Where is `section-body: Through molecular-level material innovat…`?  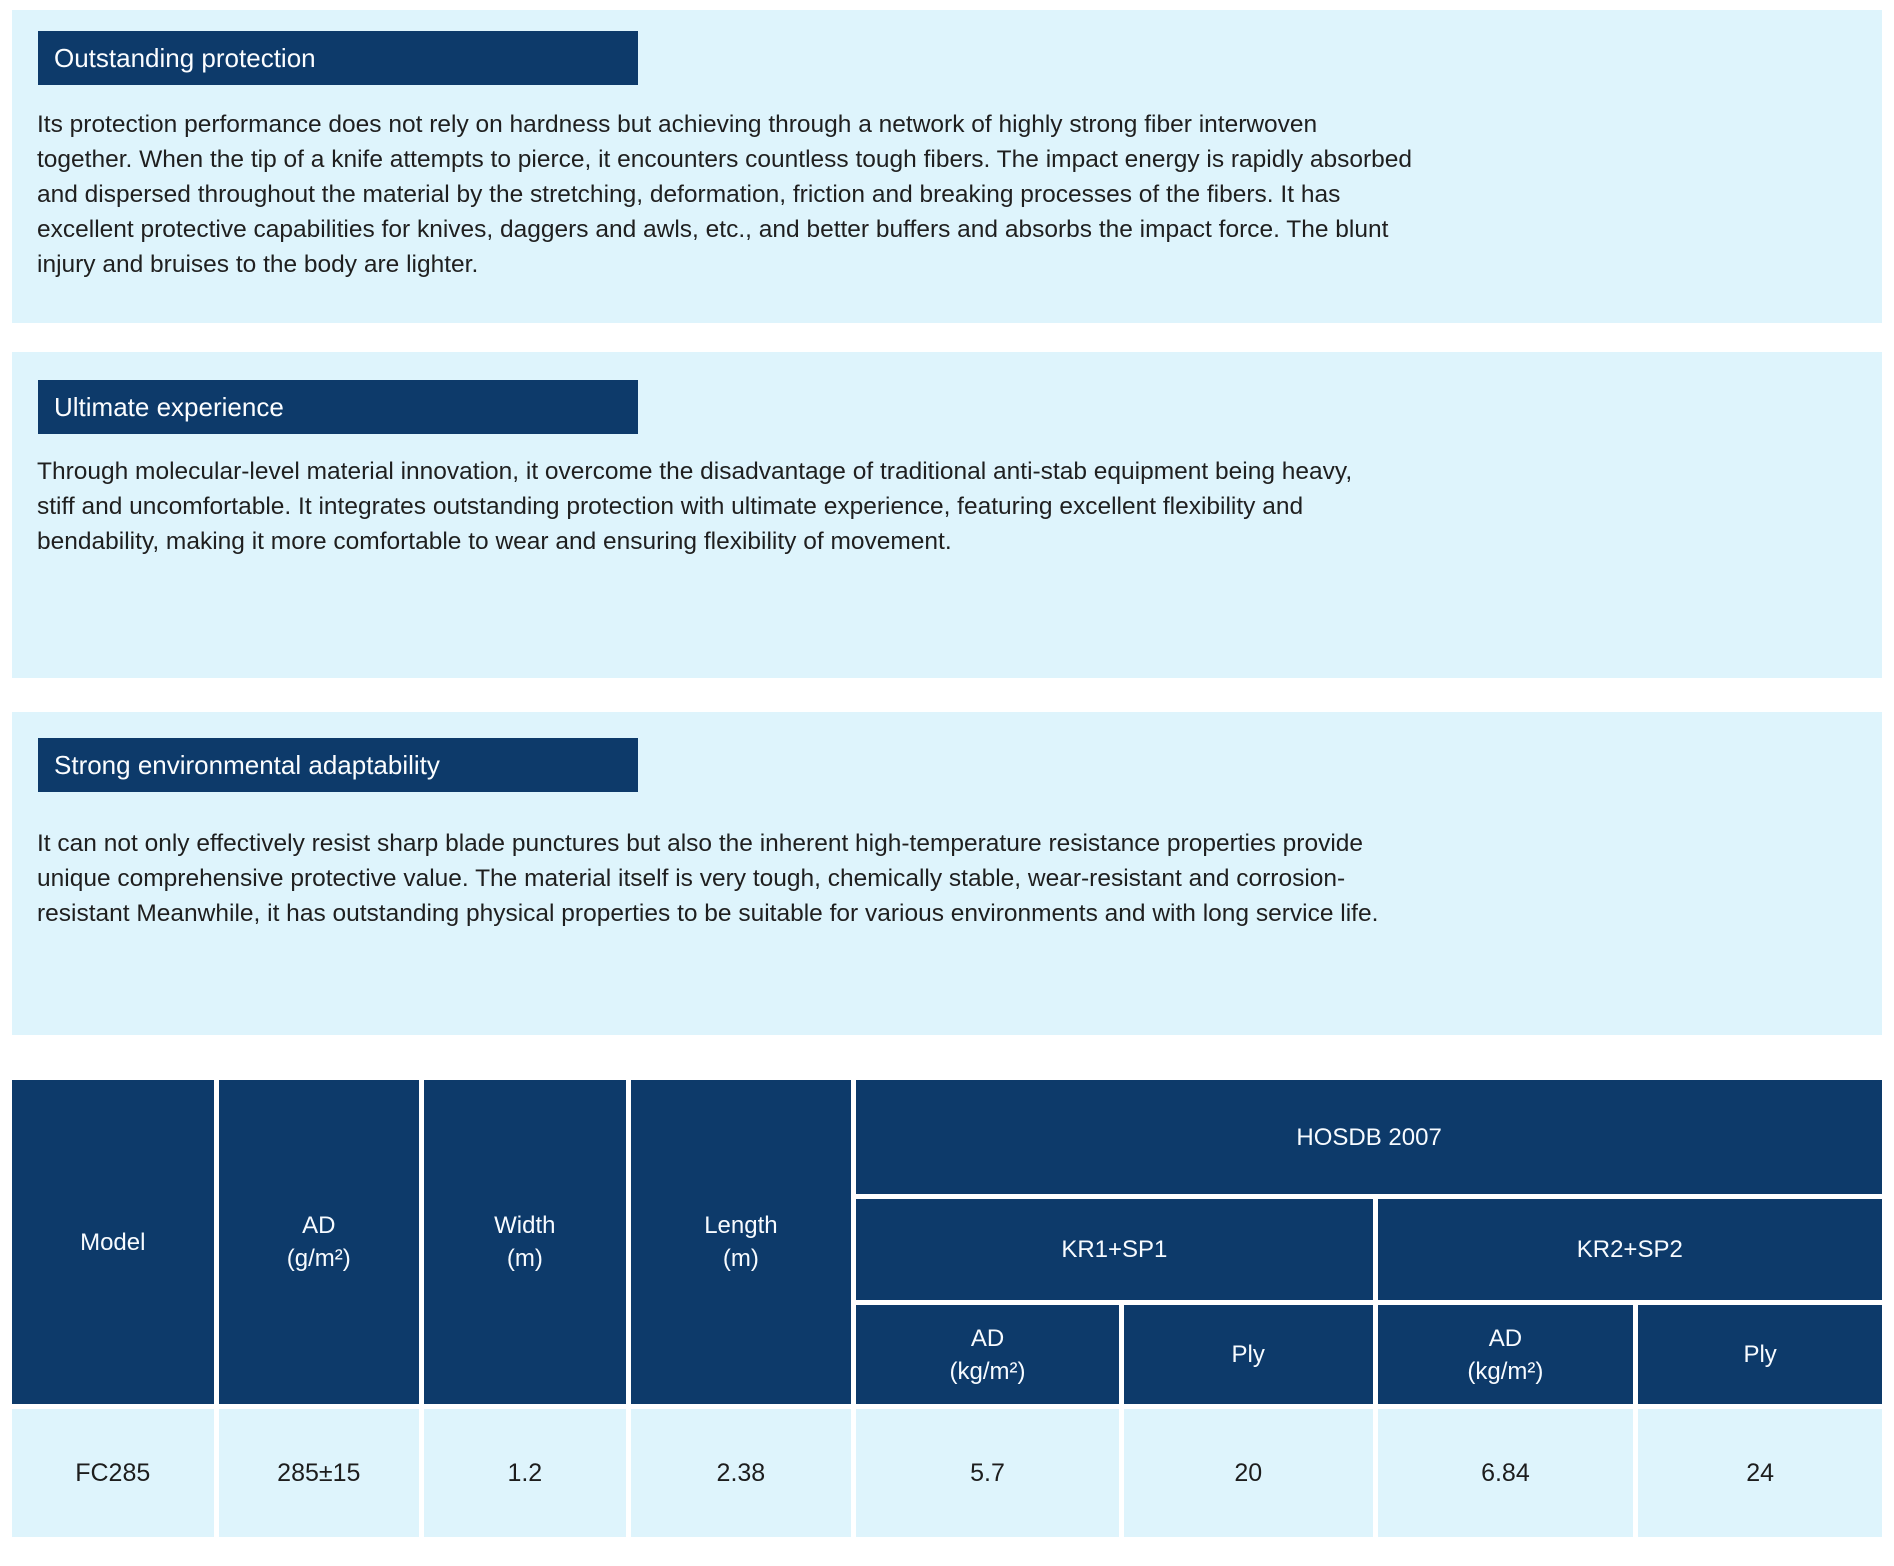
section-body: Through molecular-level material innovat… is located at coordinates (695, 506).